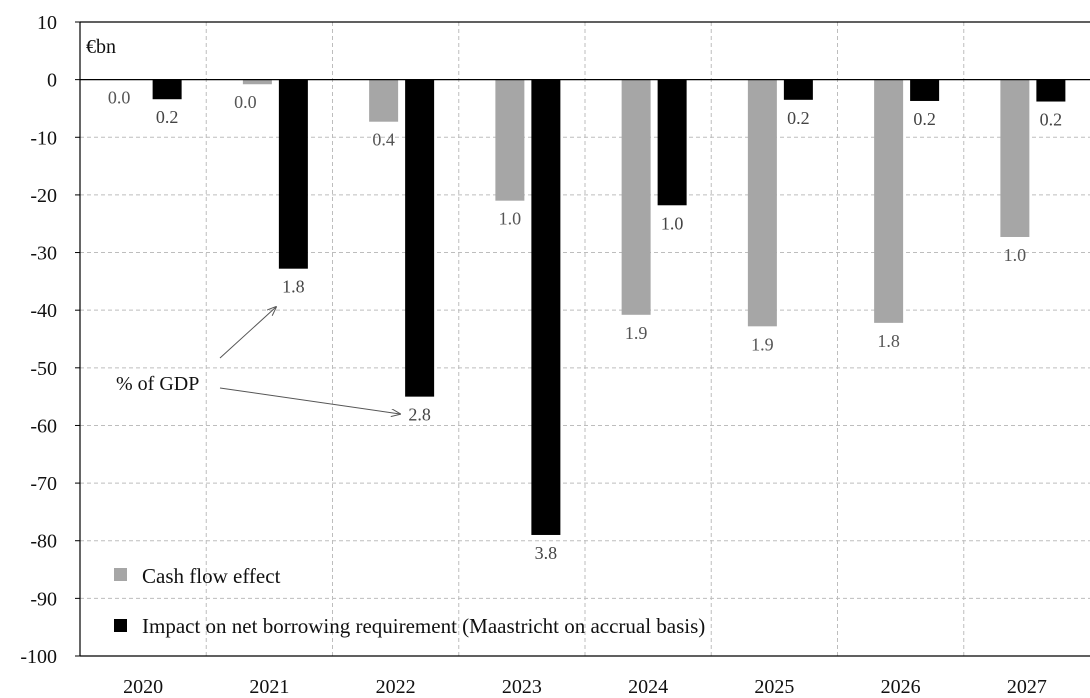 The width and height of the screenshot is (1090, 698). I want to click on x-tick-labels: 2020 2021 2022 2023 2024 2025 2026 2027, so click(585, 687).